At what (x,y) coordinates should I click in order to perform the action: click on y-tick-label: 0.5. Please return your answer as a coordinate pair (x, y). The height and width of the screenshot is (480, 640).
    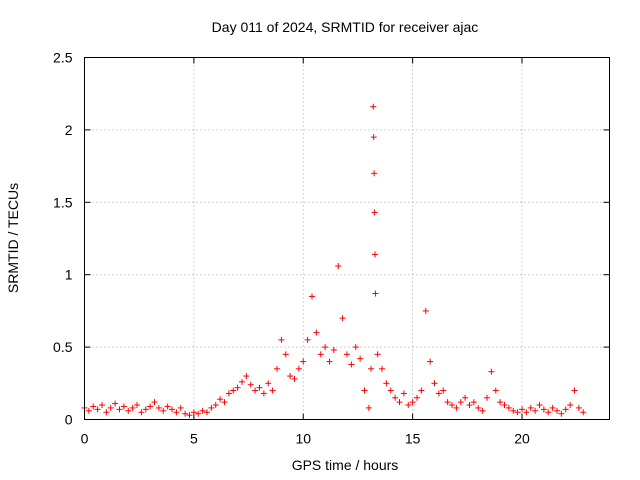
    Looking at the image, I should click on (63, 347).